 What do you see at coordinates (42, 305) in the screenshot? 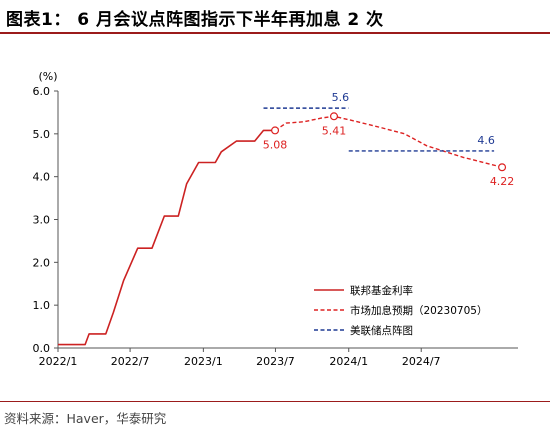
I see `y-tick-label: 1.0` at bounding box center [42, 305].